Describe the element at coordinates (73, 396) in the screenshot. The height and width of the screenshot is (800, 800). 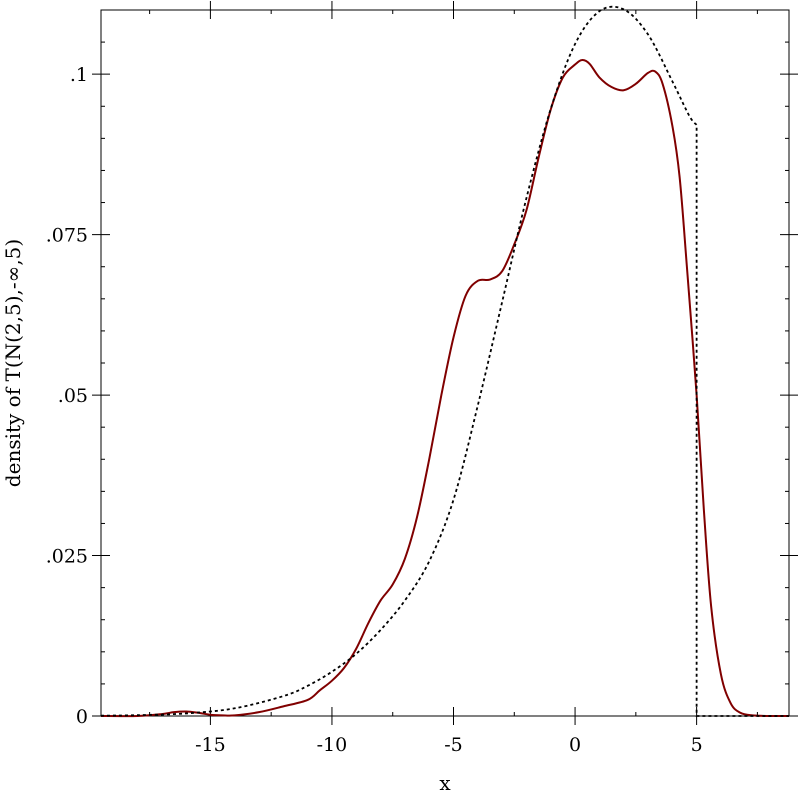
I see `y-tick-label: .05` at that location.